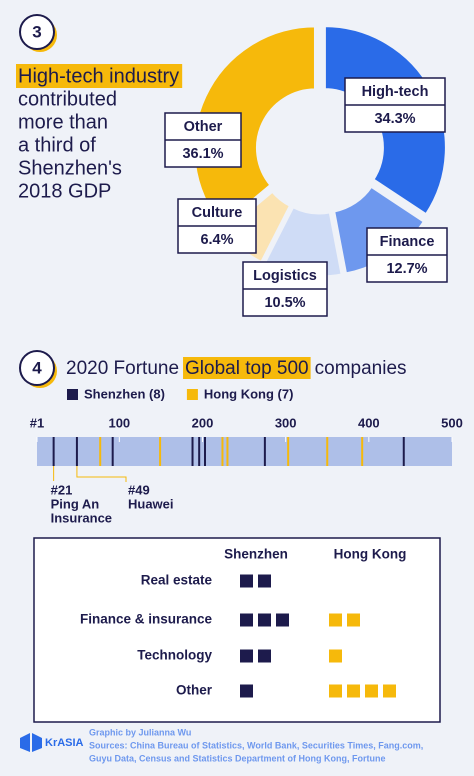 This screenshot has height=776, width=474. Describe the element at coordinates (361, 368) in the screenshot. I see `title: companies` at that location.